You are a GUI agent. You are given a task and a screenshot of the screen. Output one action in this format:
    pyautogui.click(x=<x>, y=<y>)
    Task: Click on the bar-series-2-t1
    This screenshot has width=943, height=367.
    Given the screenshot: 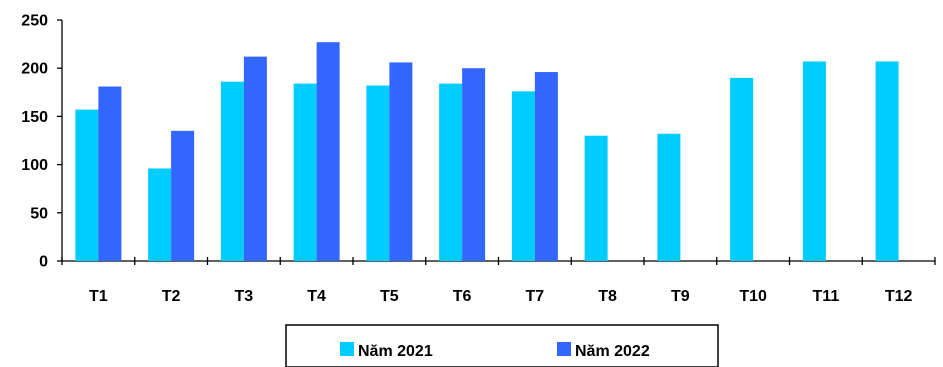 What is the action you would take?
    pyautogui.click(x=110, y=174)
    